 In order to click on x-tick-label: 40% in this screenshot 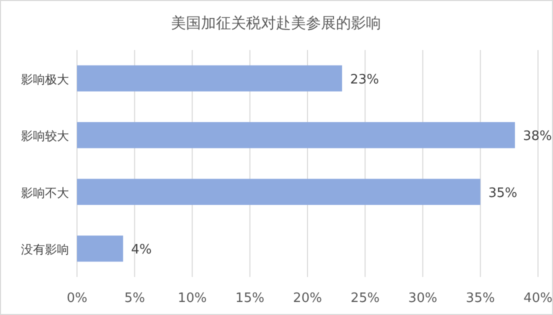, I will do `click(538, 298)`.